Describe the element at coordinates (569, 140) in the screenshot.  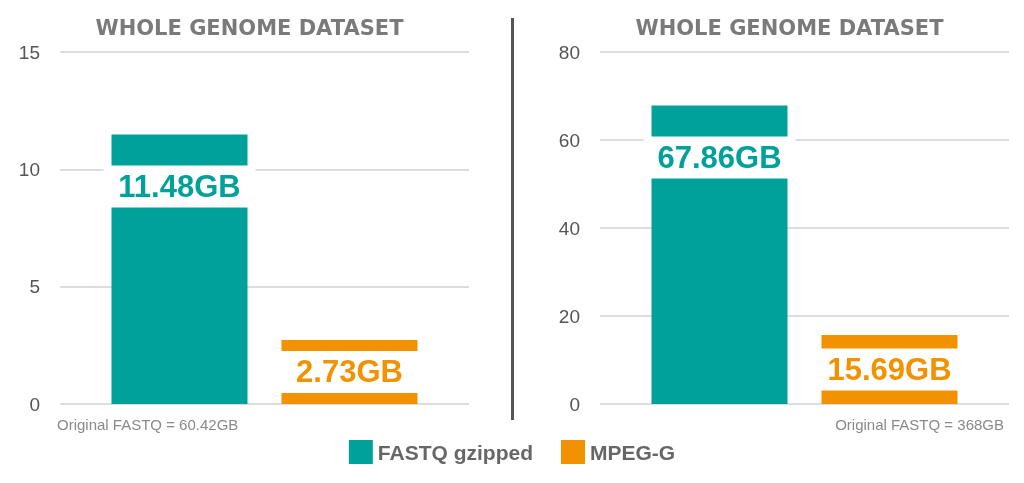
I see `y-tick-label: 60` at that location.